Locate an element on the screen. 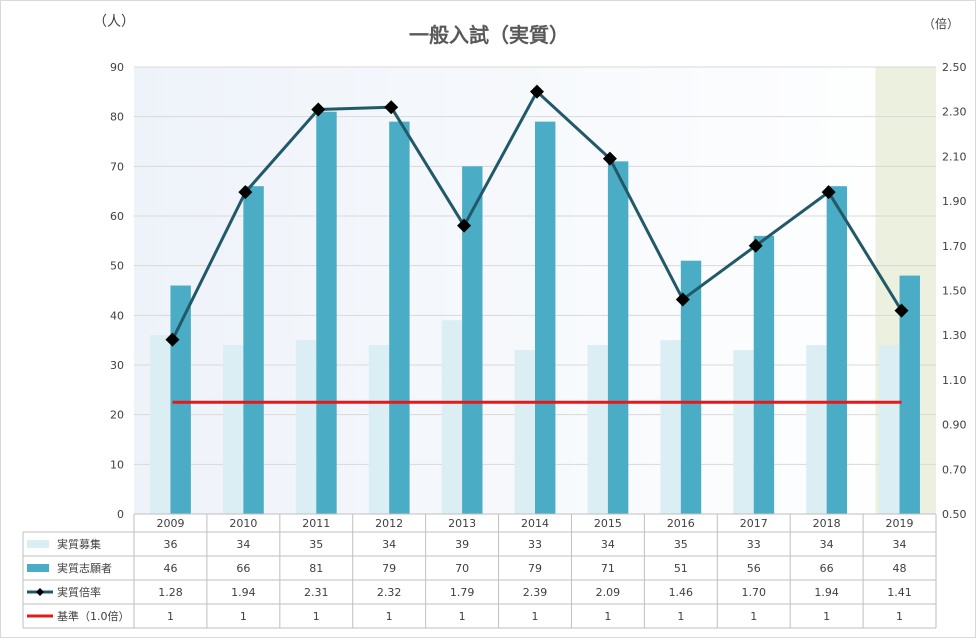  category-label: 2011 is located at coordinates (316, 523).